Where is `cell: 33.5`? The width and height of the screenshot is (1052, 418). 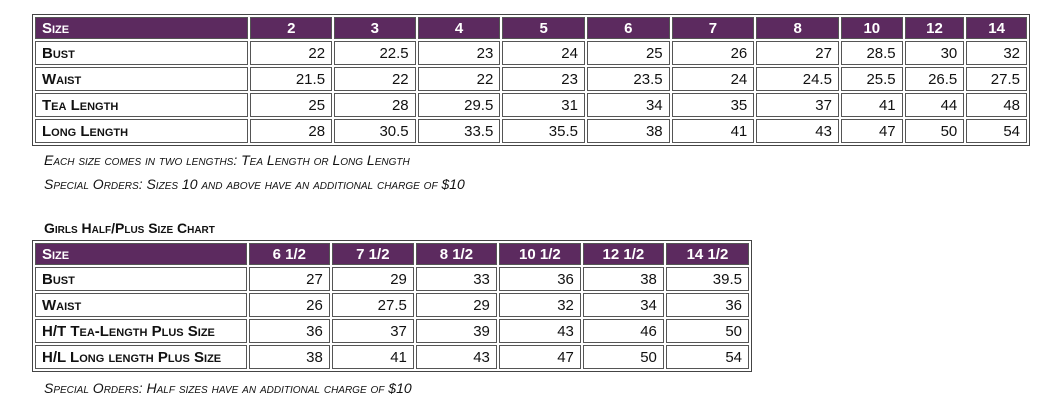 cell: 33.5 is located at coordinates (459, 131).